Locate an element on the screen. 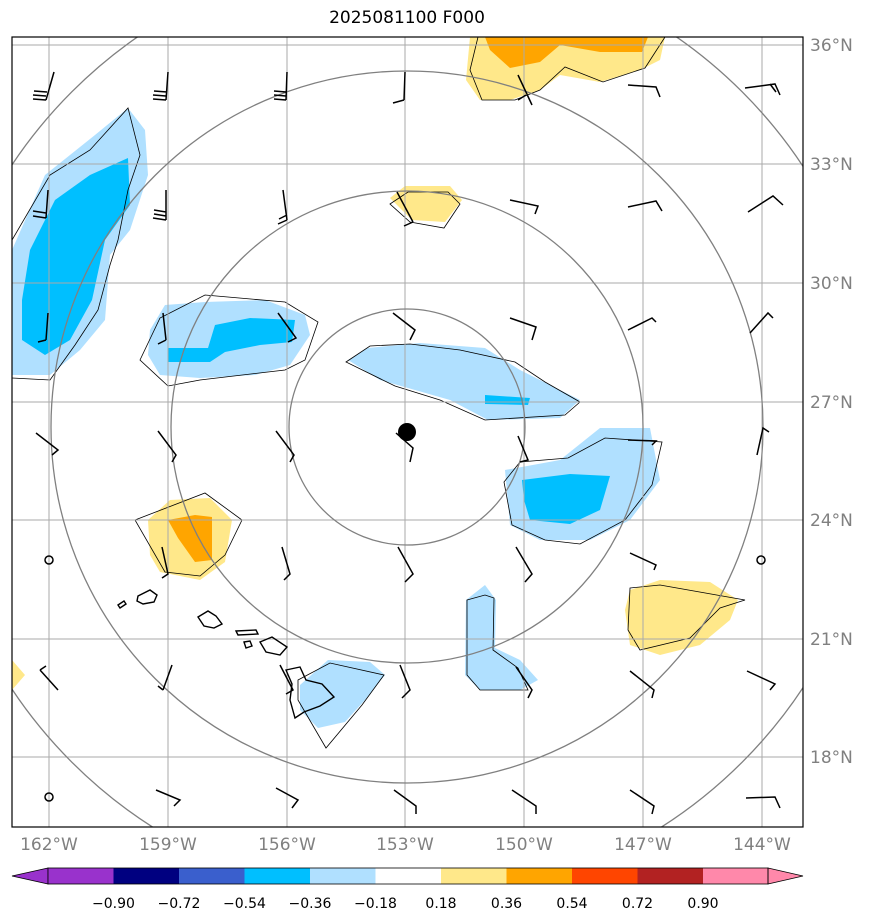  latitude-labels: 36°N 33°N 30°N 27°N 24°N 21°N 18°N is located at coordinates (831, 402).